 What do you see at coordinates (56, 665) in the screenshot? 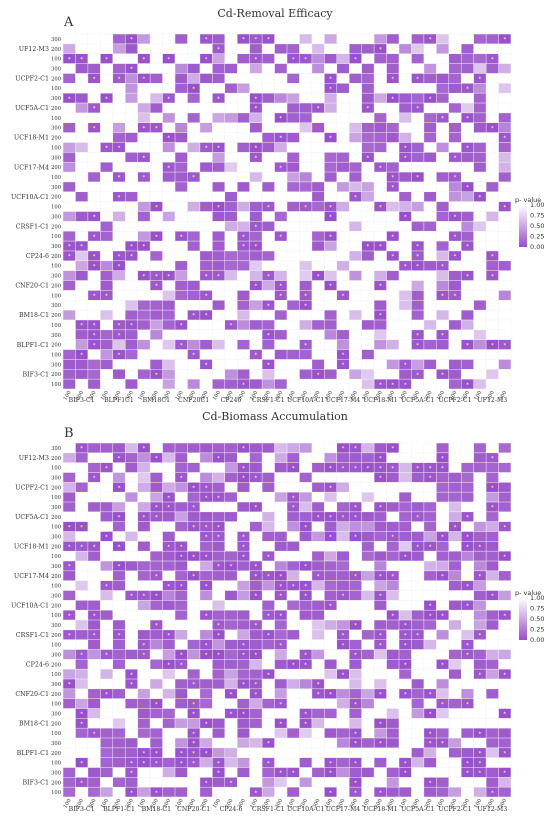
I see `y-tick-label: 200` at bounding box center [56, 665].